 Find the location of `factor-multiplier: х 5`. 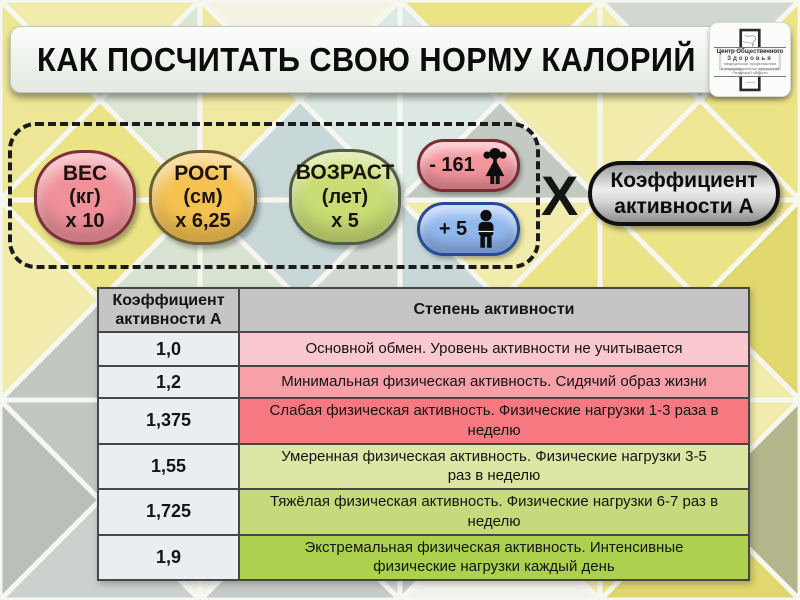

factor-multiplier: х 5 is located at coordinates (345, 220).